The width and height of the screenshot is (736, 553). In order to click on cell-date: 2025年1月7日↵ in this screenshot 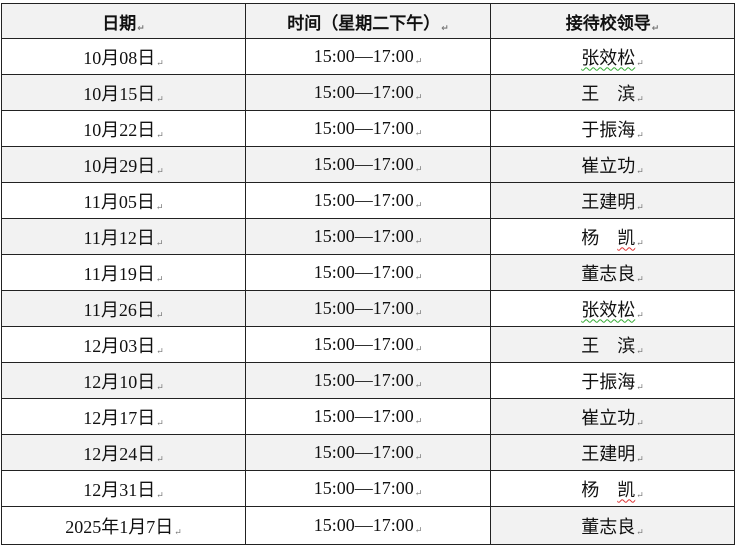, I will do `click(123, 525)`.